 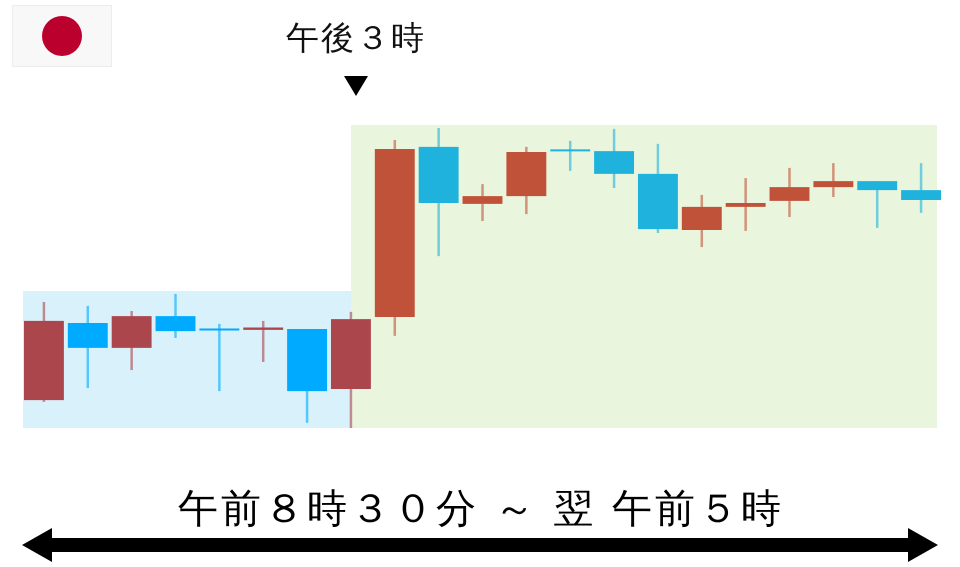 I want to click on x-axis-title: 午前８時３０分 ～ 翌 午前５時, so click(x=481, y=509).